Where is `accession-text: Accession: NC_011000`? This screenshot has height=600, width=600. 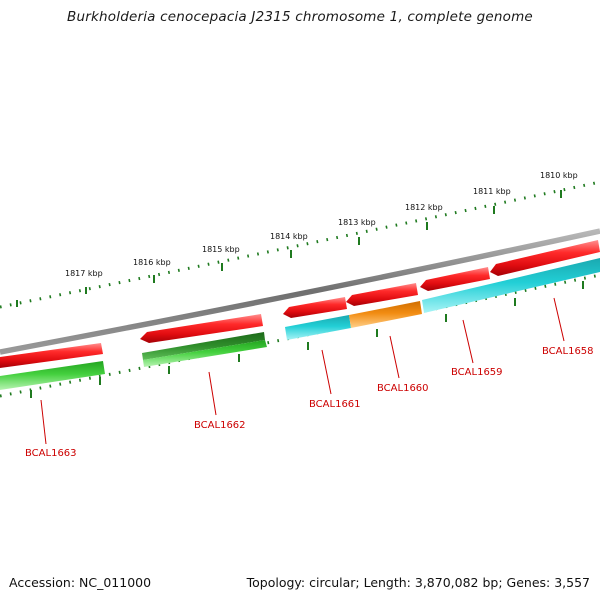
accession-text: Accession: NC_011000 is located at coordinates (80, 582).